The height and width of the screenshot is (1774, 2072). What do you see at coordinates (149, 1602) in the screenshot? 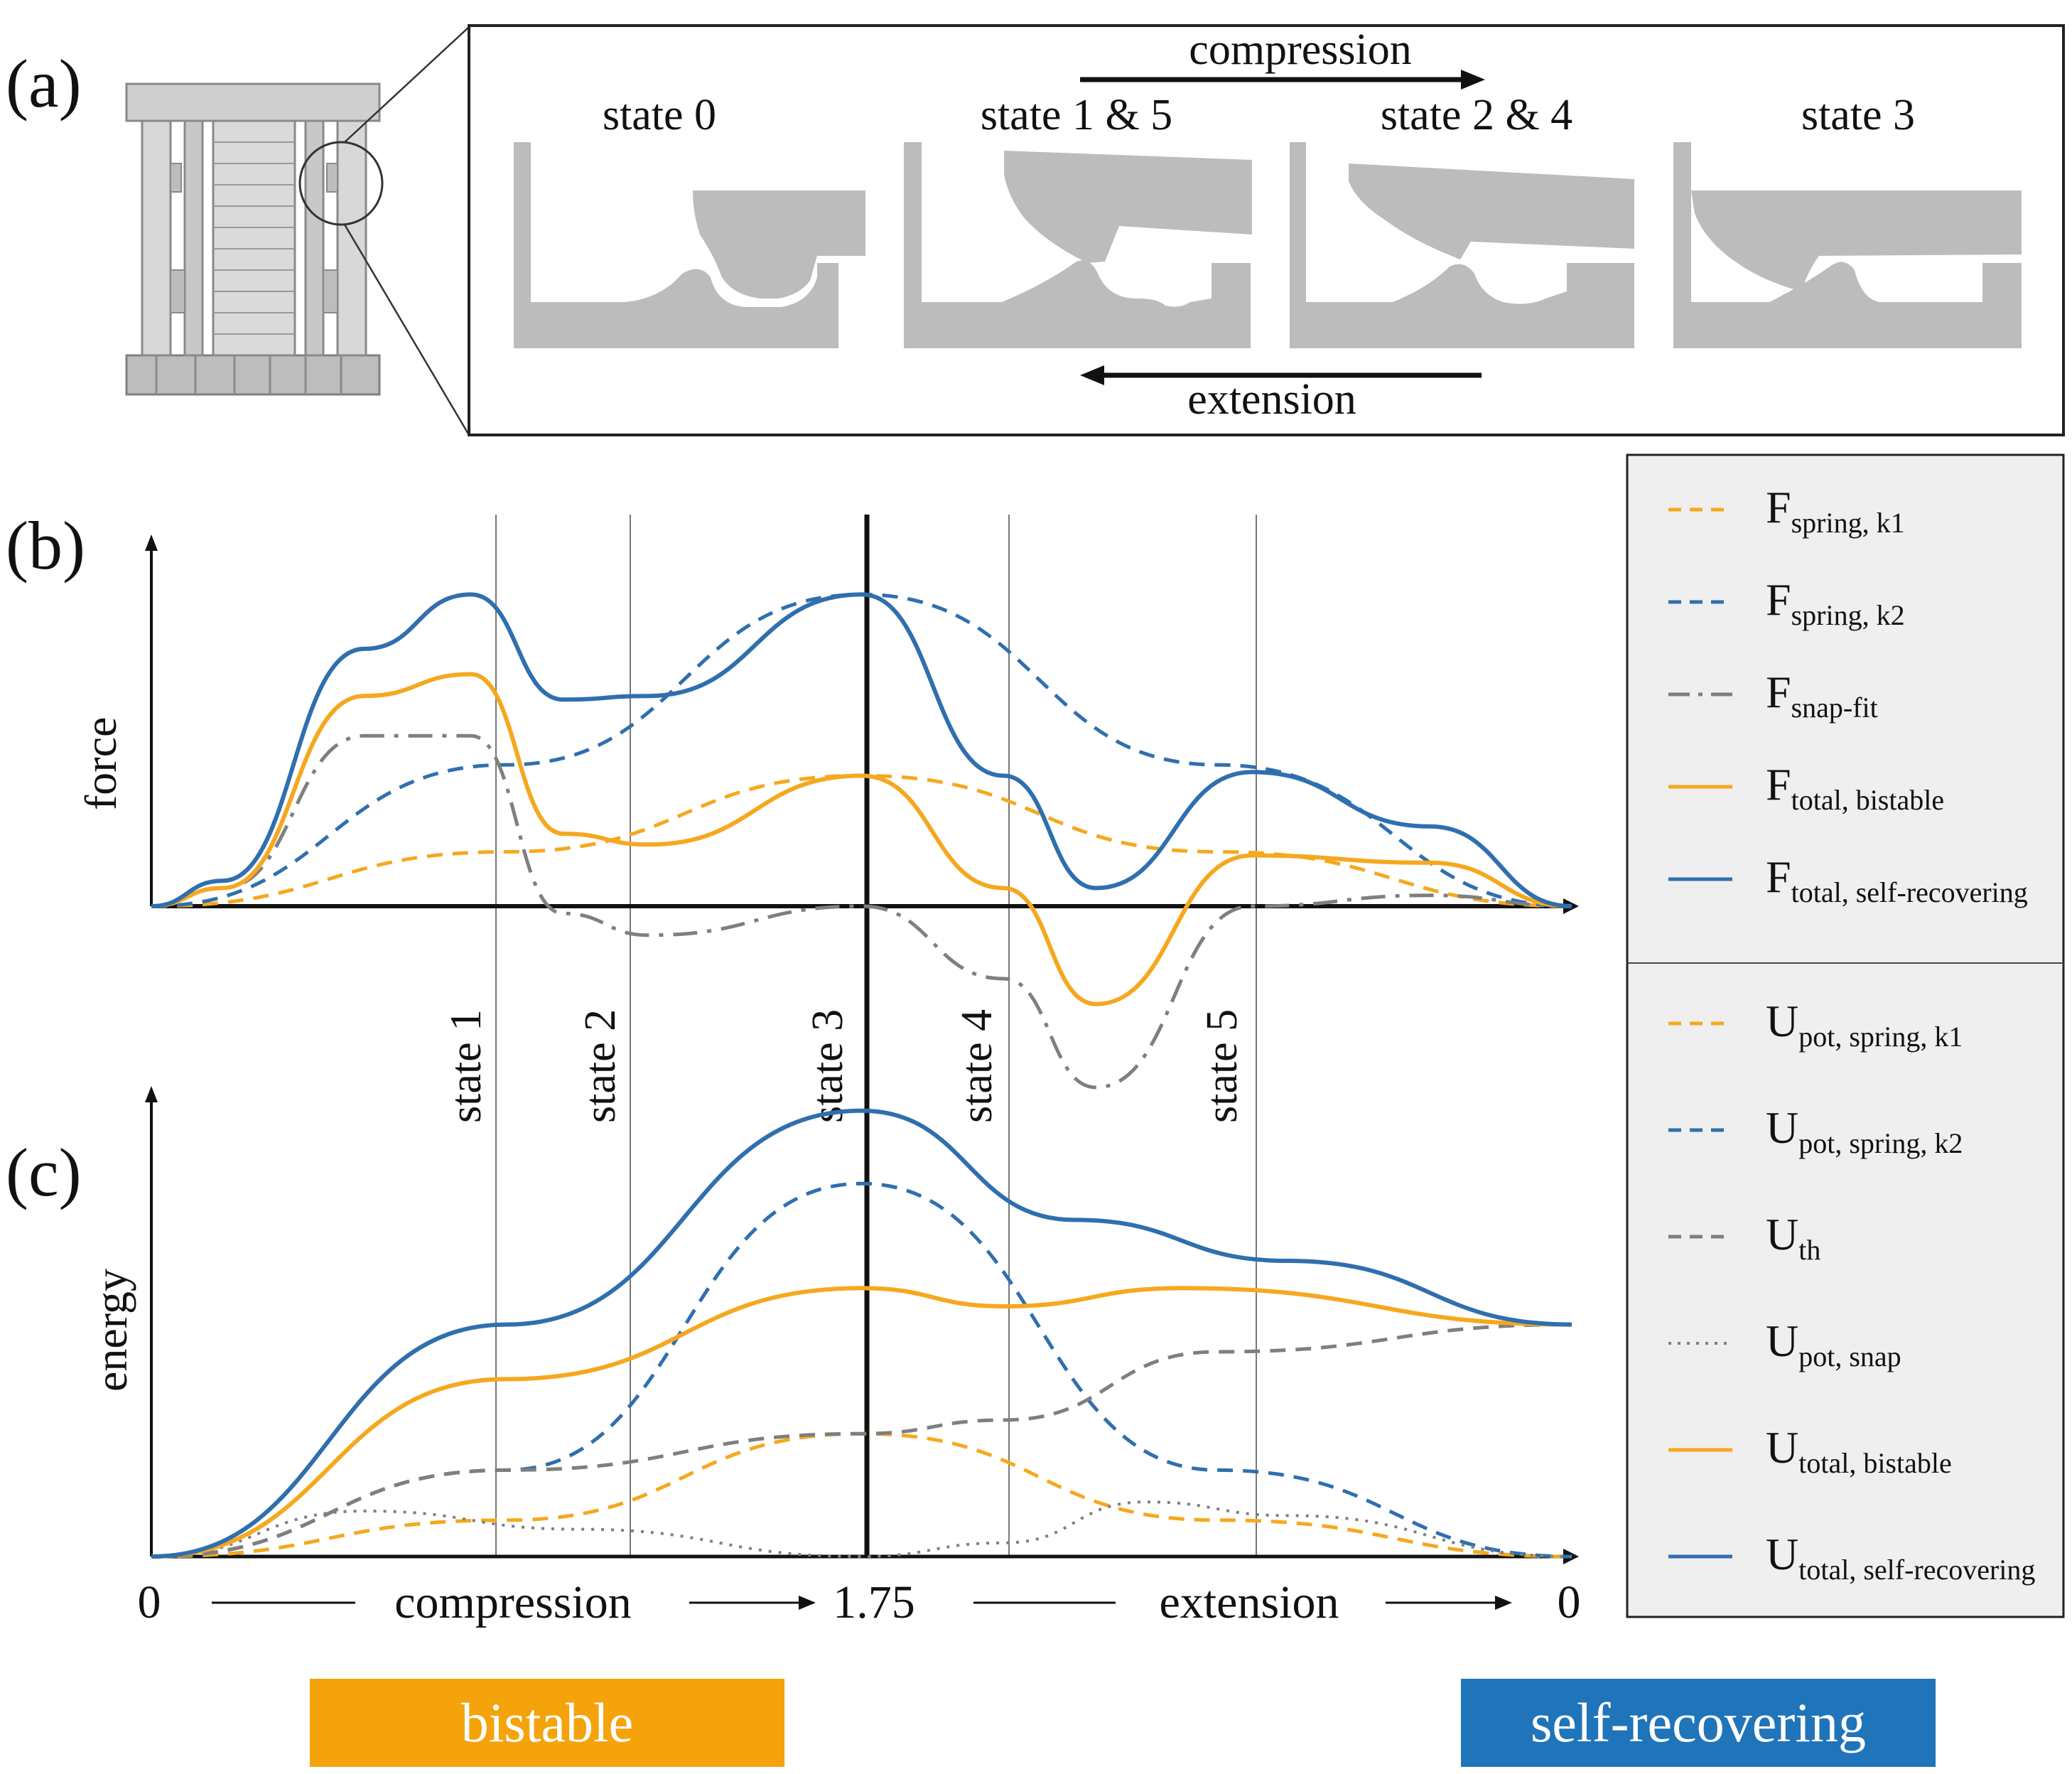
I see `x-tick-start: 0` at bounding box center [149, 1602].